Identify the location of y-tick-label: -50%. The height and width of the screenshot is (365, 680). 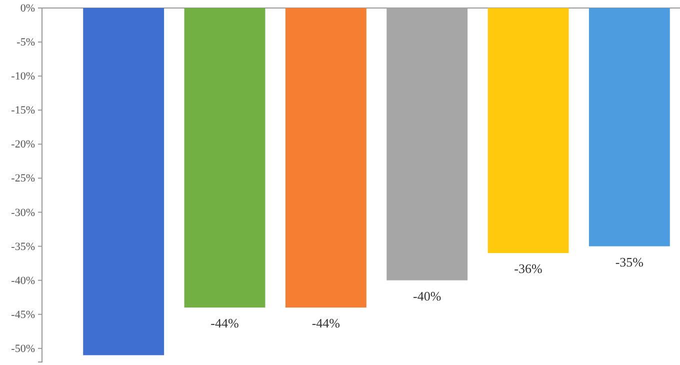
(23, 348).